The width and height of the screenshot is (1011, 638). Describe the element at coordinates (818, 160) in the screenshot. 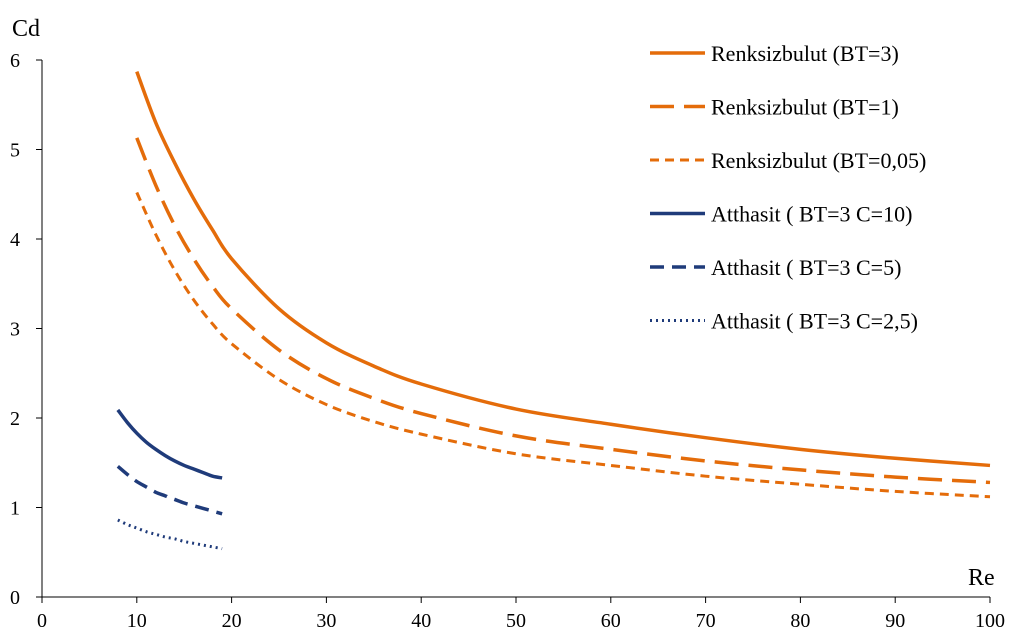

I see `legend-label-3: Renksizbulut (BT=0,05)` at that location.